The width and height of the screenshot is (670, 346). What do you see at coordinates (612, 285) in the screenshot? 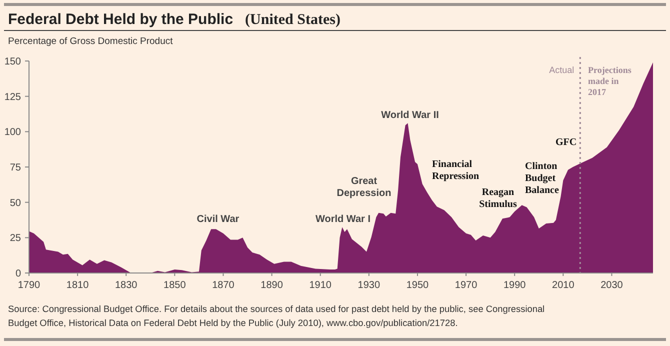
I see `x-tick-label: 2030` at bounding box center [612, 285].